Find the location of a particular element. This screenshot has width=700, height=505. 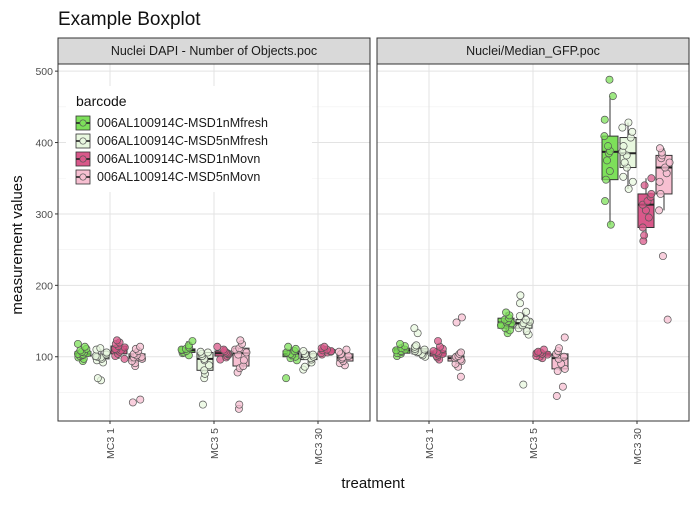

x-tick-label: MC3 5 is located at coordinates (534, 443).